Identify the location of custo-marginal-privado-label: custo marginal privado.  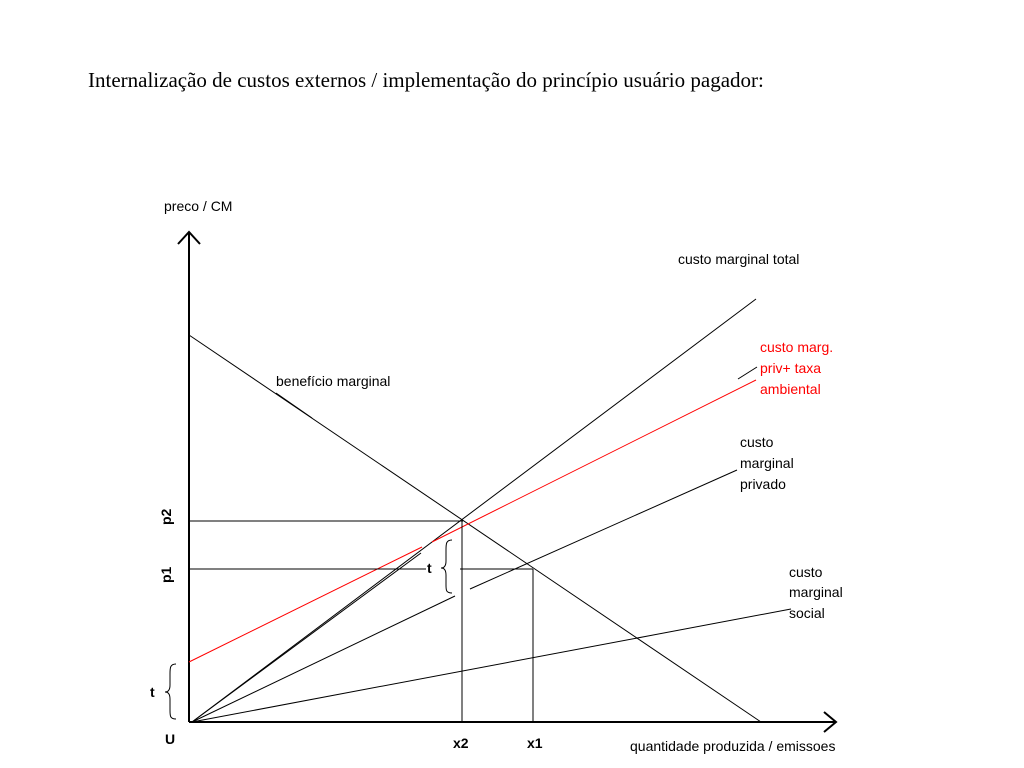
(767, 463).